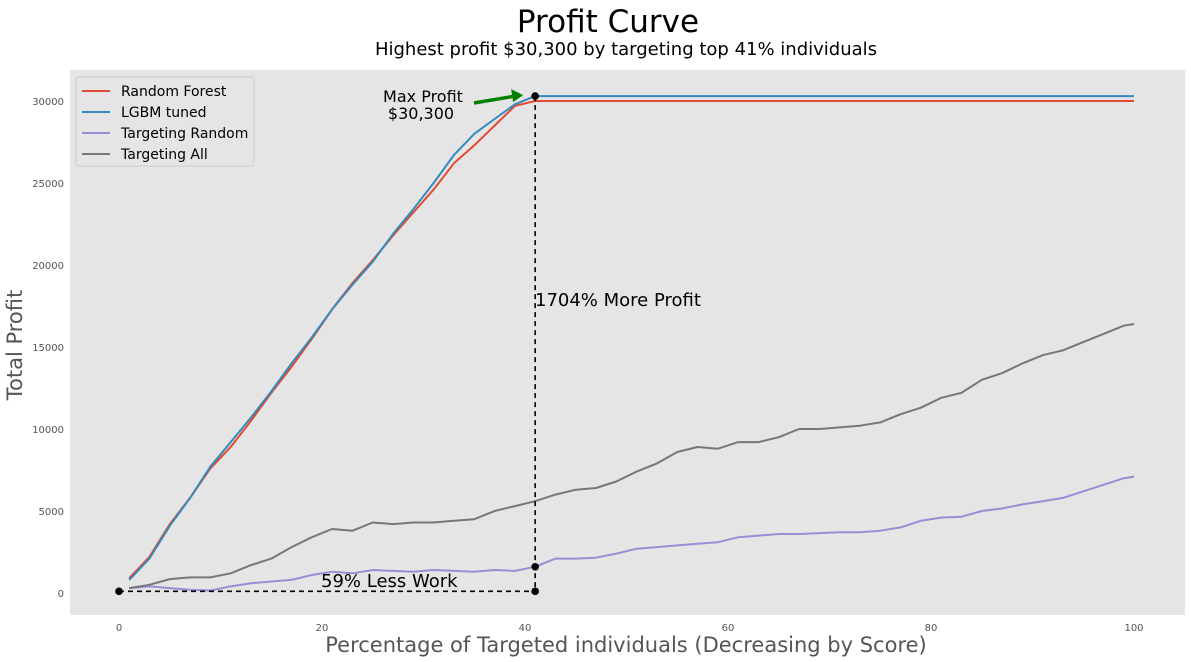 The width and height of the screenshot is (1191, 662). Describe the element at coordinates (322, 628) in the screenshot. I see `x-tick-label: 20` at that location.